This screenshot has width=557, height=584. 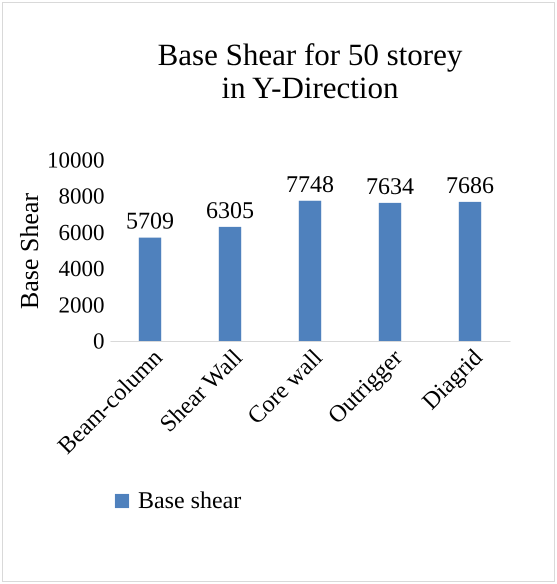 What do you see at coordinates (190, 501) in the screenshot?
I see `legend-label: Base shear` at bounding box center [190, 501].